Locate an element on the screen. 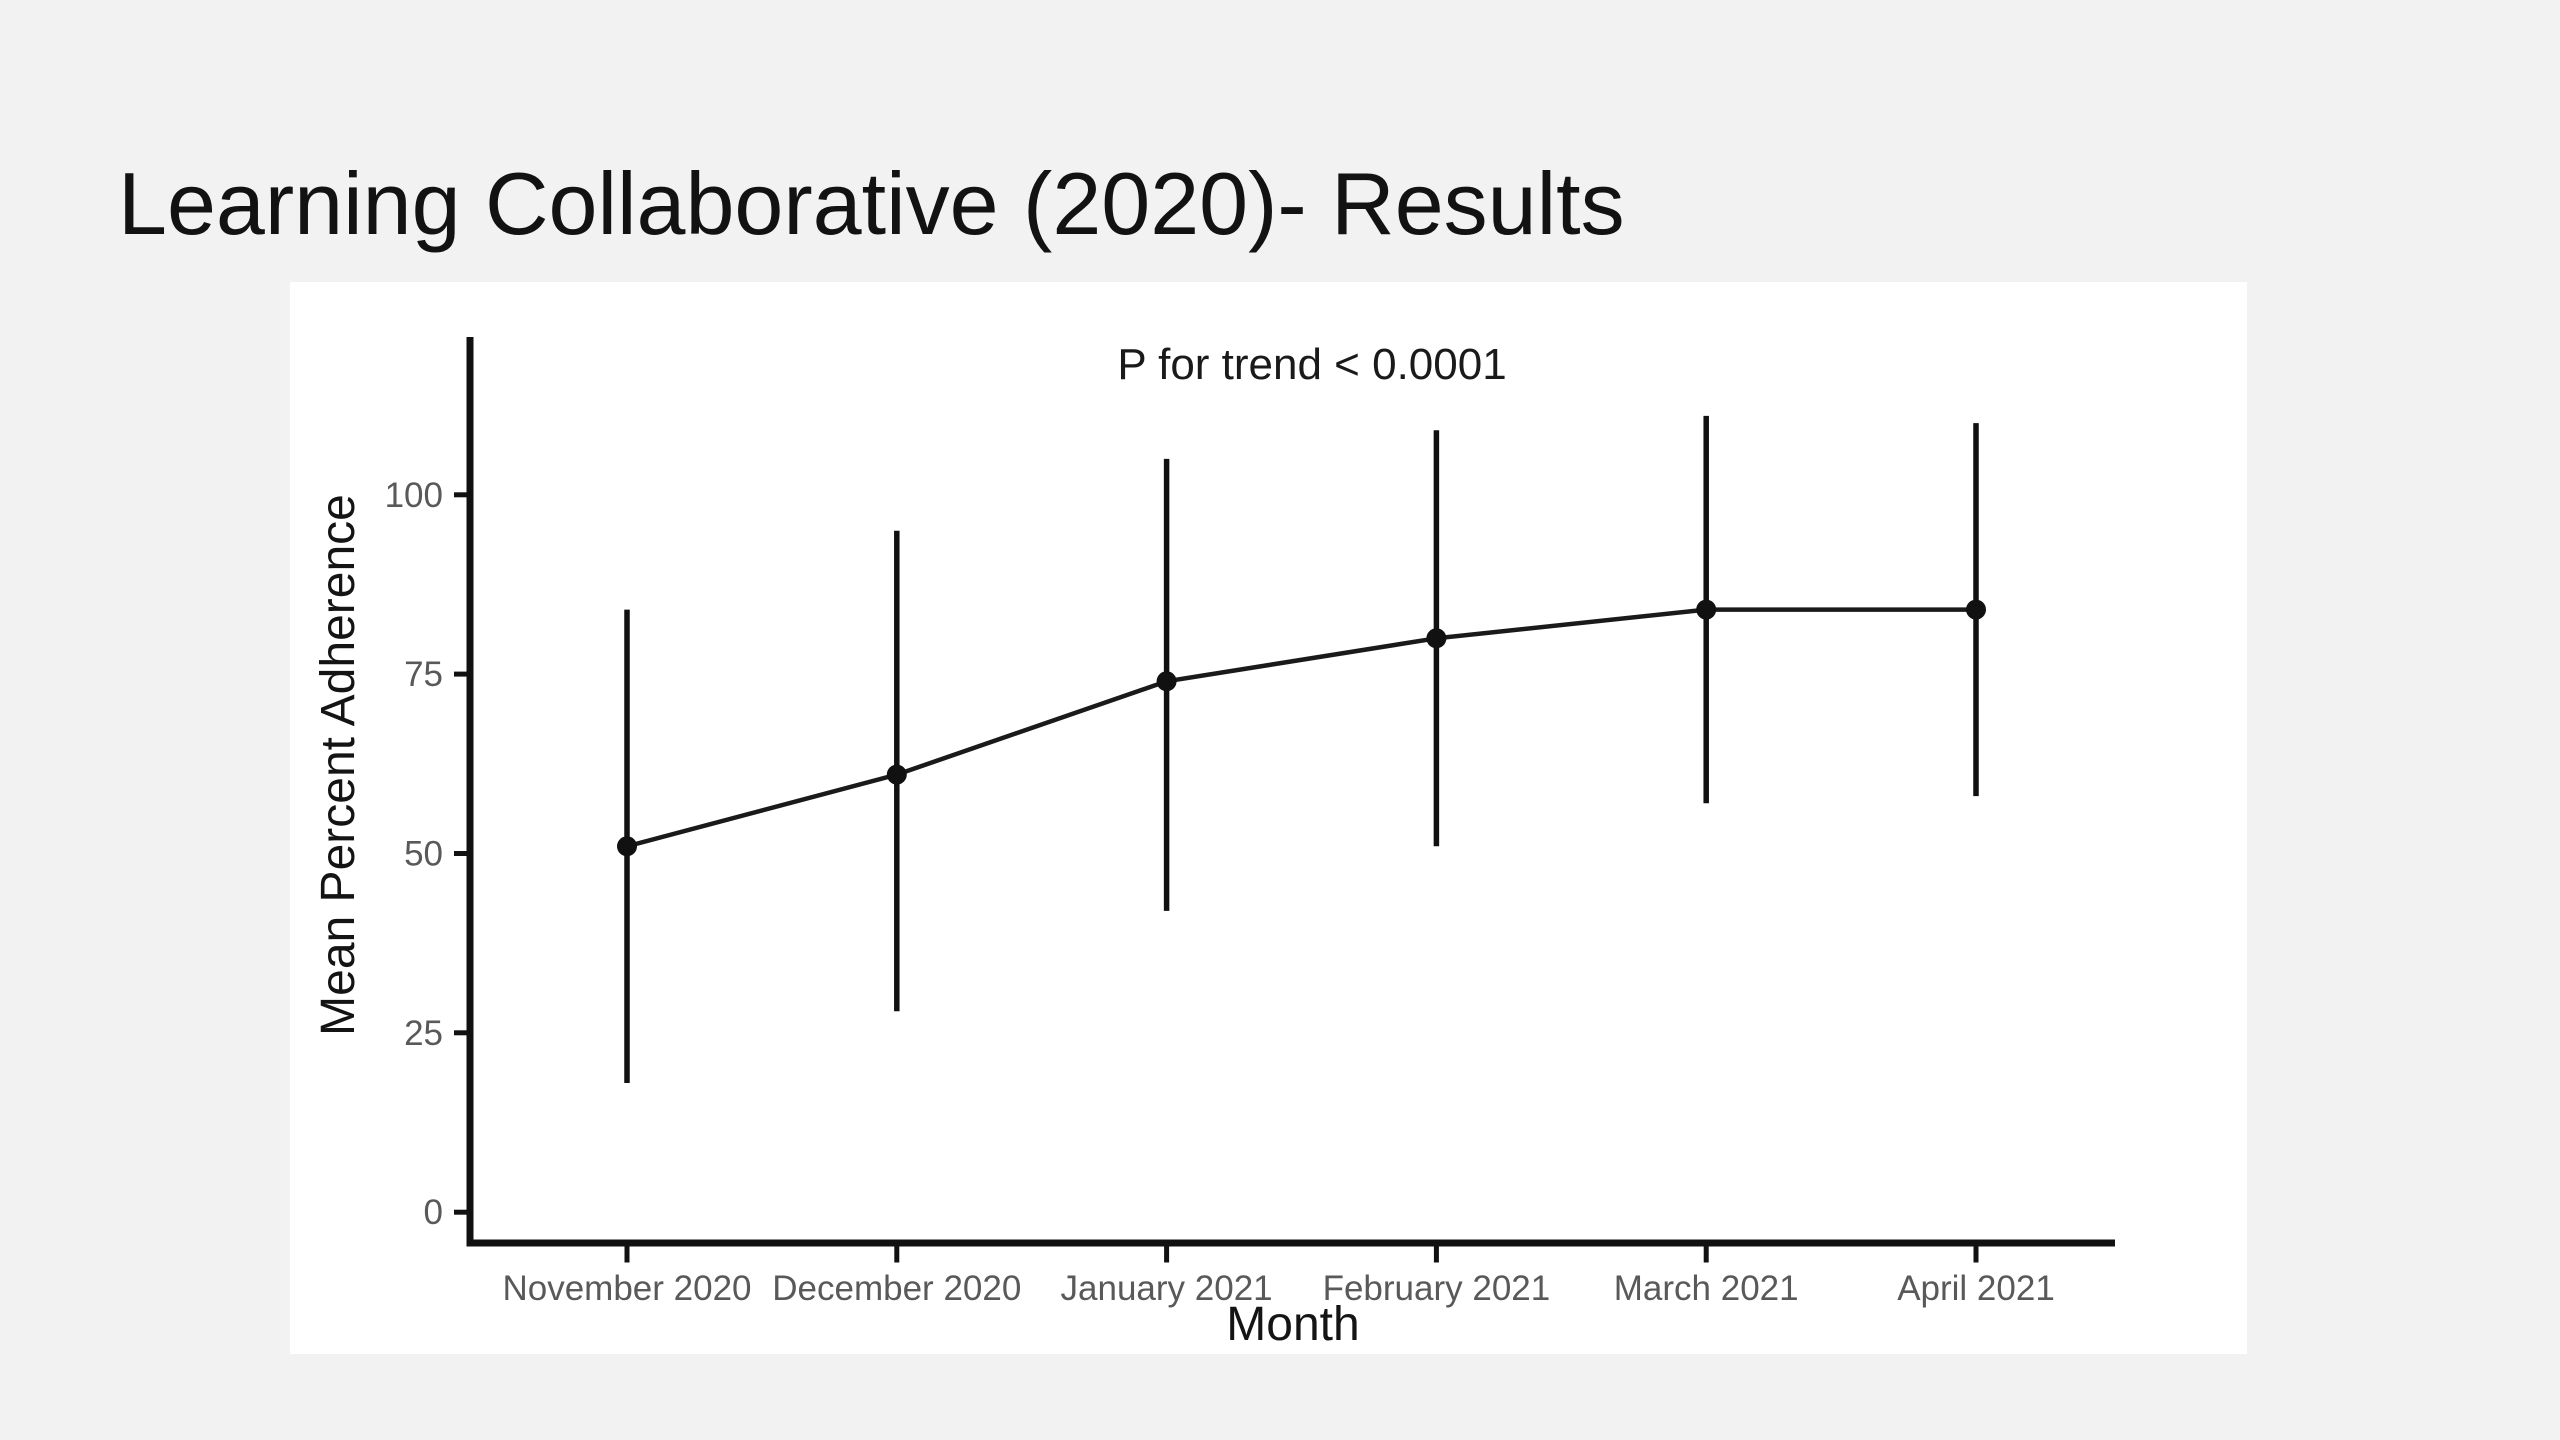  x-tick-label: December 2020 is located at coordinates (896, 1288).